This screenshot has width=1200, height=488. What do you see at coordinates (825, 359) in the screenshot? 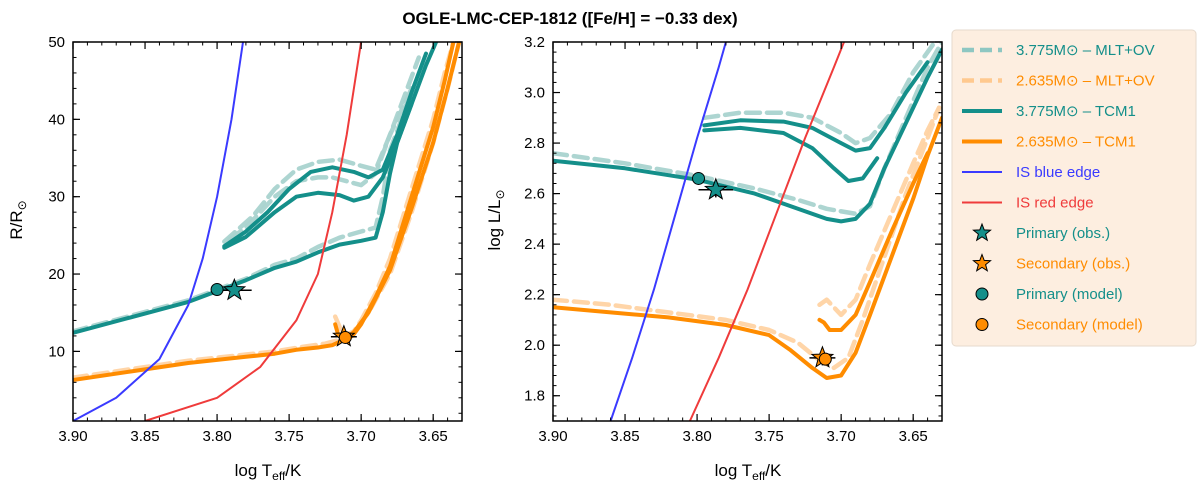
I see `luminosity-marker-secondary-model` at bounding box center [825, 359].